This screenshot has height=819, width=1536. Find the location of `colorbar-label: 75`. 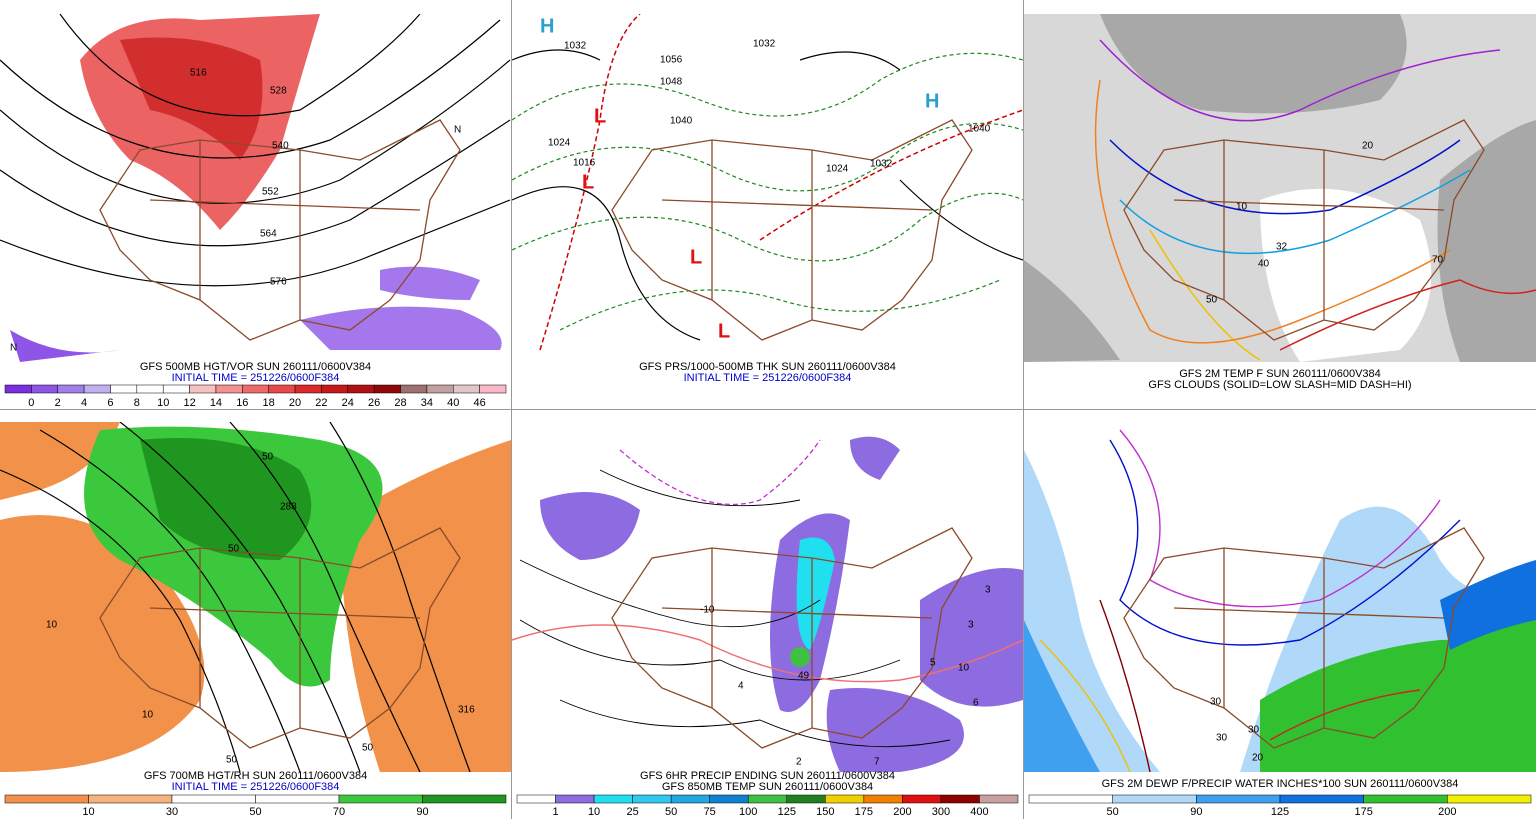

colorbar-label: 75 is located at coordinates (710, 812).